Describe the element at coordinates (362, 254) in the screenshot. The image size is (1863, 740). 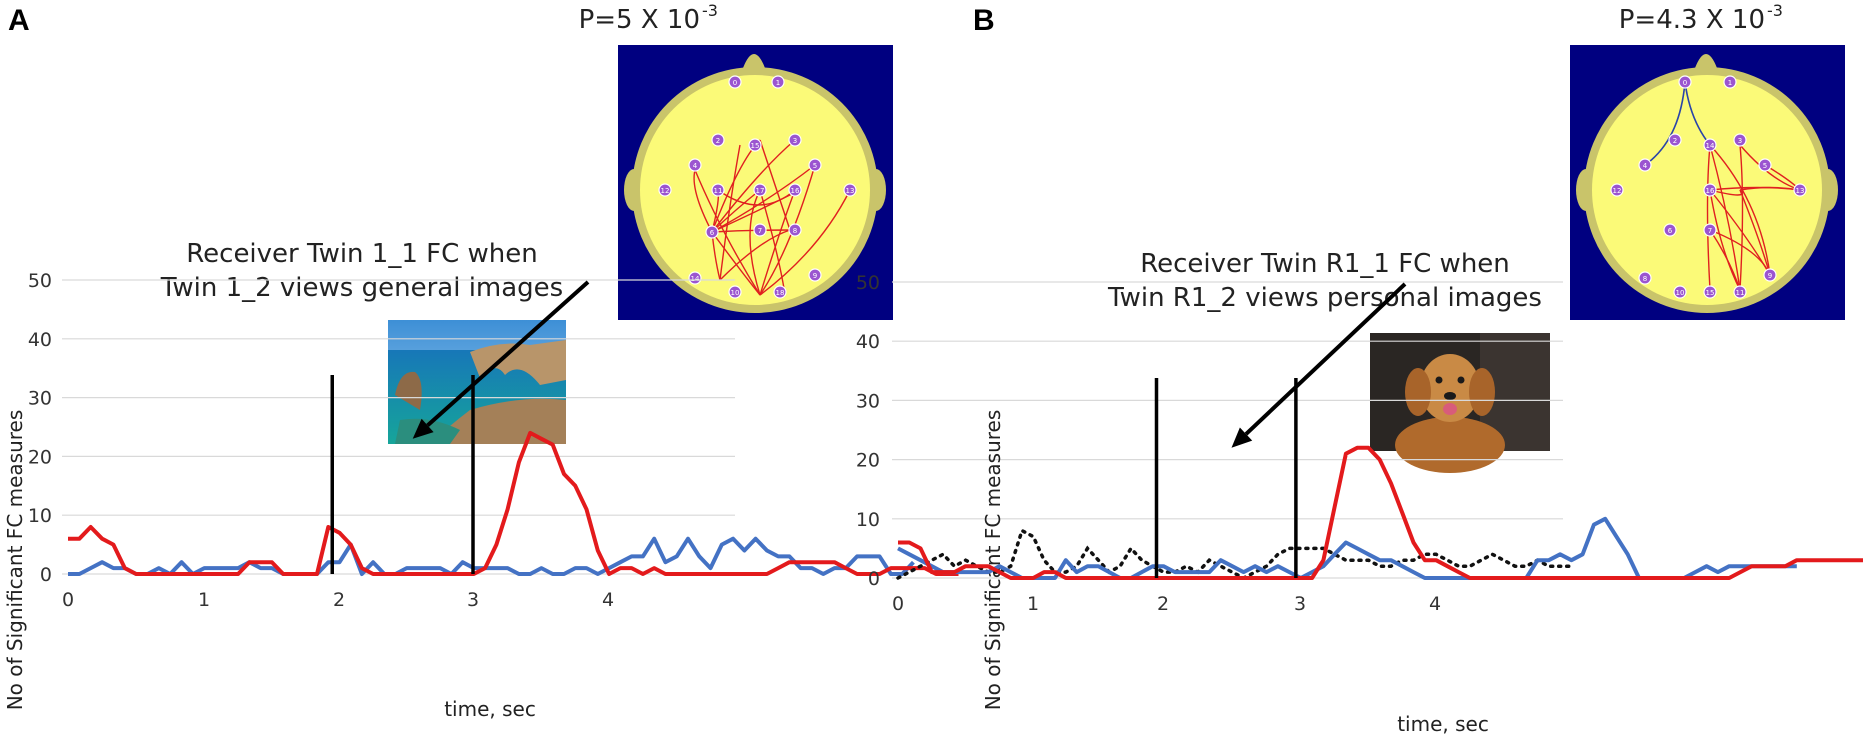
I see `chart-title-a-line1: Receiver Twin 1_1 FC when` at that location.